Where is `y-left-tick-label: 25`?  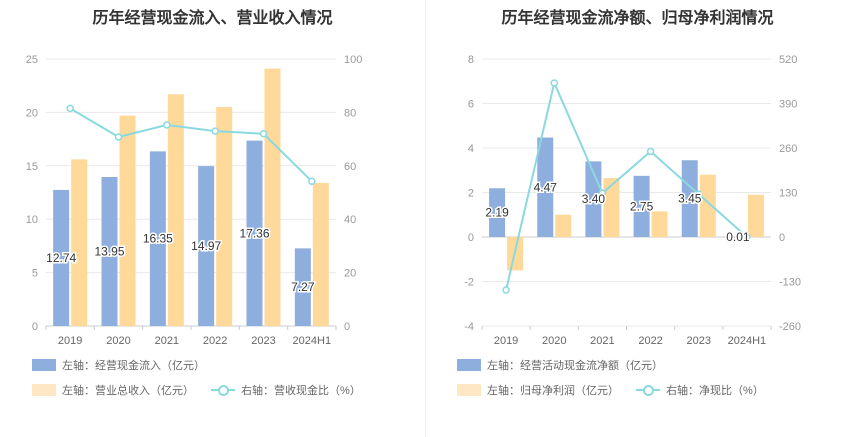 y-left-tick-label: 25 is located at coordinates (32, 60).